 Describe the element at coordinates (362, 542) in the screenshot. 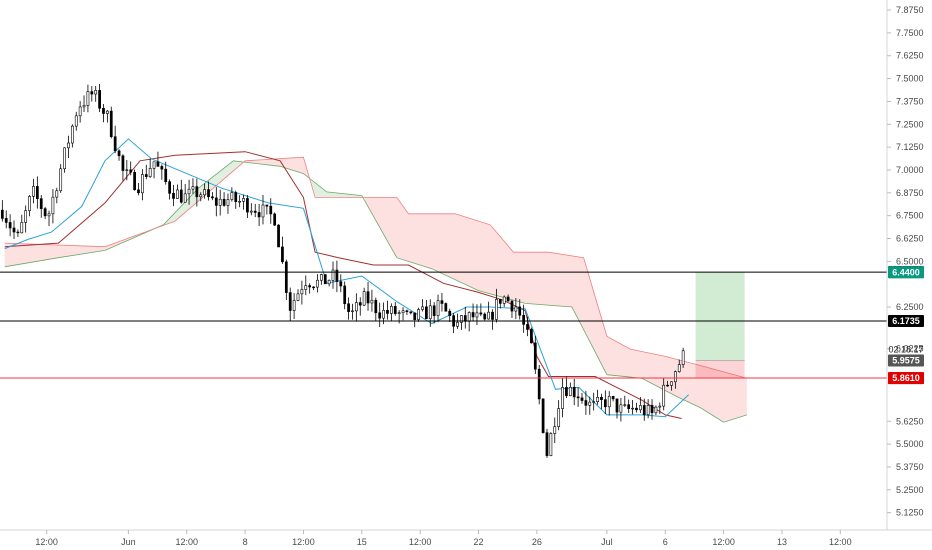

I see `time-tick-label: 15` at that location.